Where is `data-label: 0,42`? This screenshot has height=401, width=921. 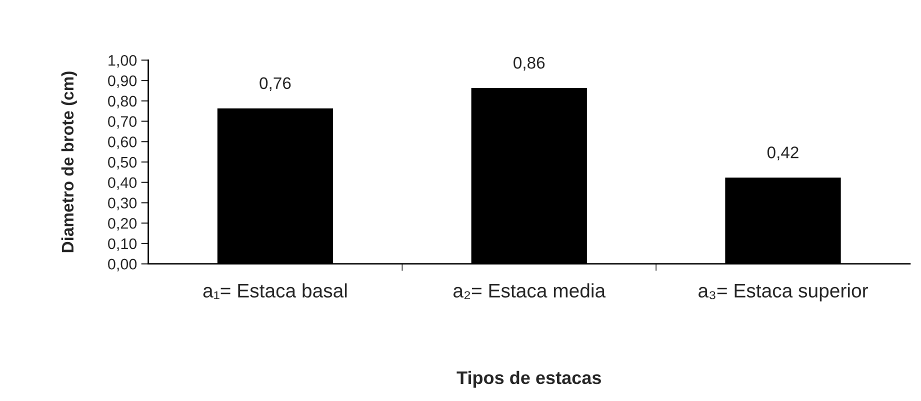 data-label: 0,42 is located at coordinates (782, 153).